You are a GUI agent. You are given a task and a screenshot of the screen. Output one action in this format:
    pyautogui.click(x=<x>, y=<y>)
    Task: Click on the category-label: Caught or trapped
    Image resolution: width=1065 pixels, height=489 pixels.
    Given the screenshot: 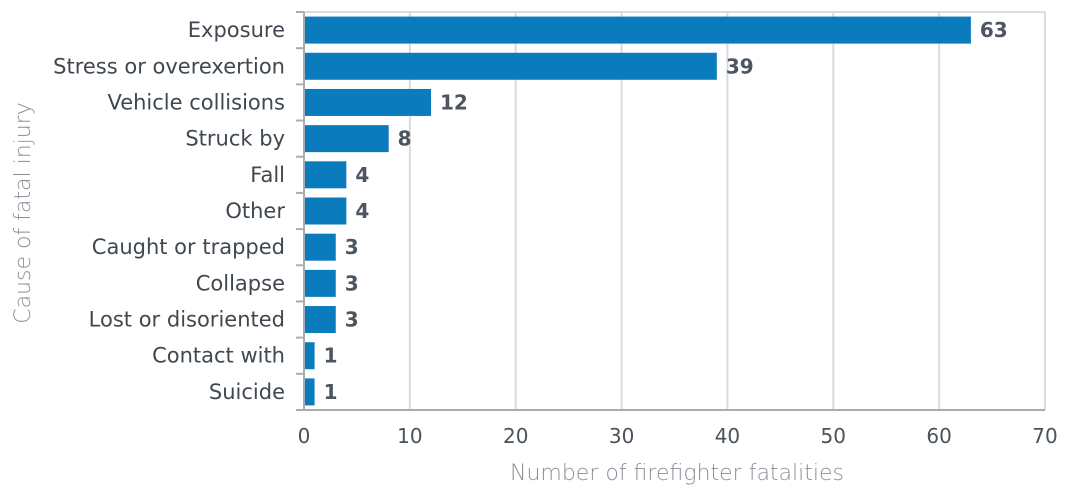 What is the action you would take?
    pyautogui.click(x=188, y=247)
    